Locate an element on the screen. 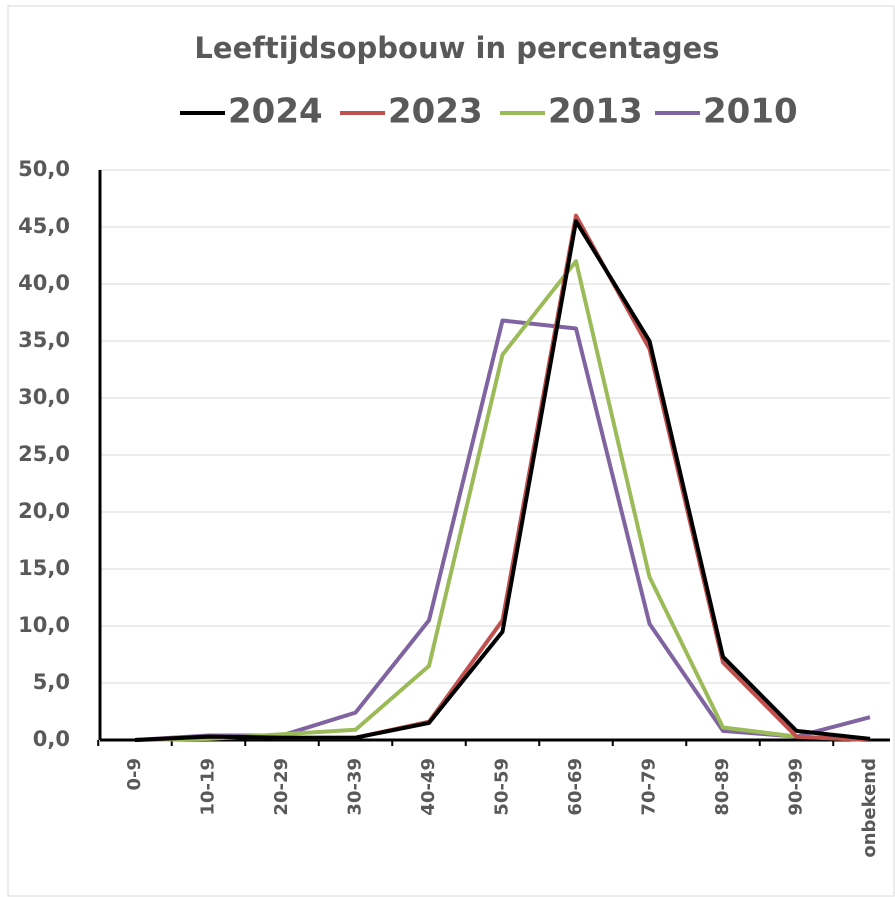 The width and height of the screenshot is (895, 897). x-tick-label: 30-39 is located at coordinates (355, 787).